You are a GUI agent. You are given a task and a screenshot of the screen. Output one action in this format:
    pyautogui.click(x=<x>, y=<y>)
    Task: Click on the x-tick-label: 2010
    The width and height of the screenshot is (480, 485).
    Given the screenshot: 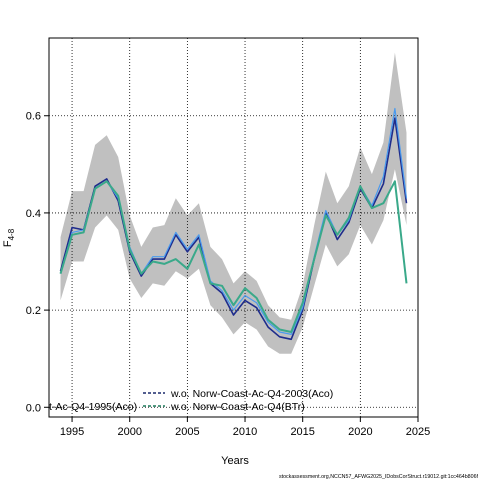 What is the action you would take?
    pyautogui.click(x=245, y=432)
    